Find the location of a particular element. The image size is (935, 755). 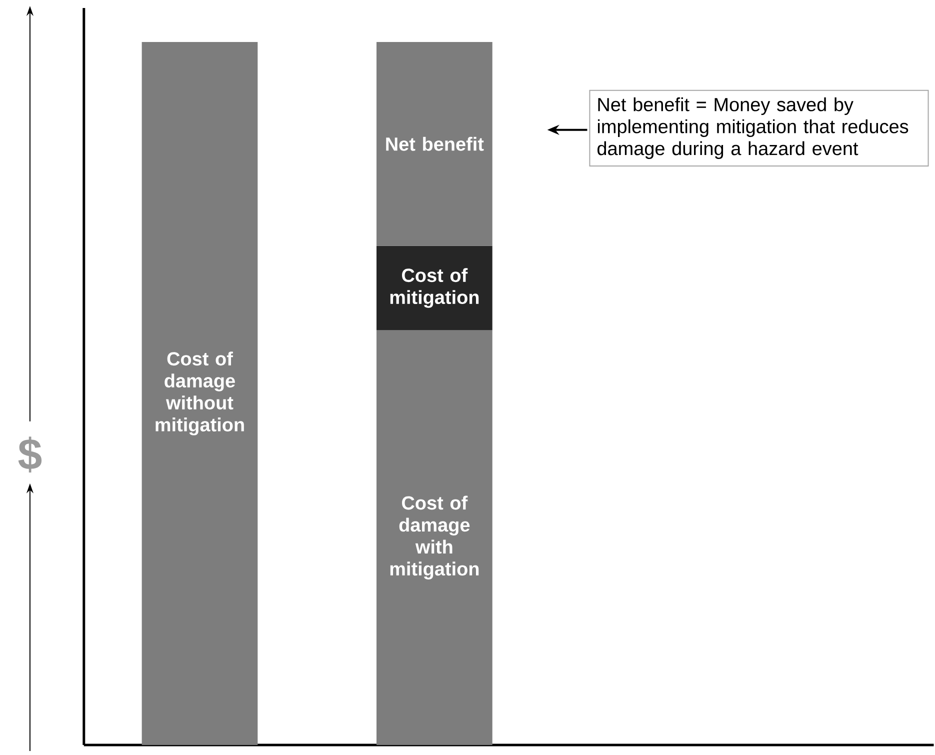

series-label: Cost of damage with mitigation is located at coordinates (434, 538).